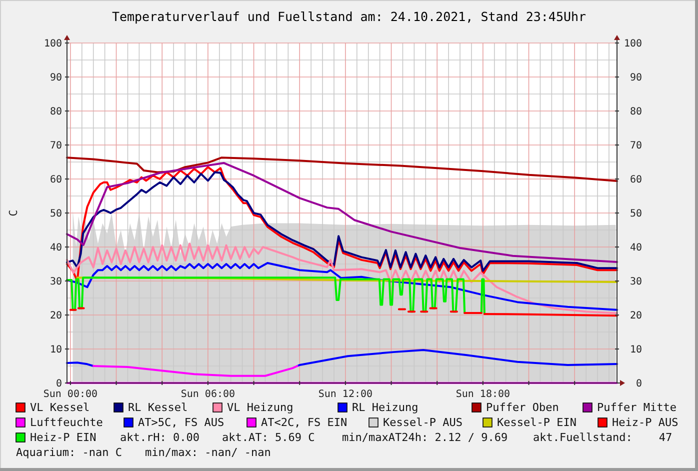 This screenshot has height=471, width=698. What do you see at coordinates (636, 180) in the screenshot?
I see `y2-tick-label: 60` at bounding box center [636, 180].